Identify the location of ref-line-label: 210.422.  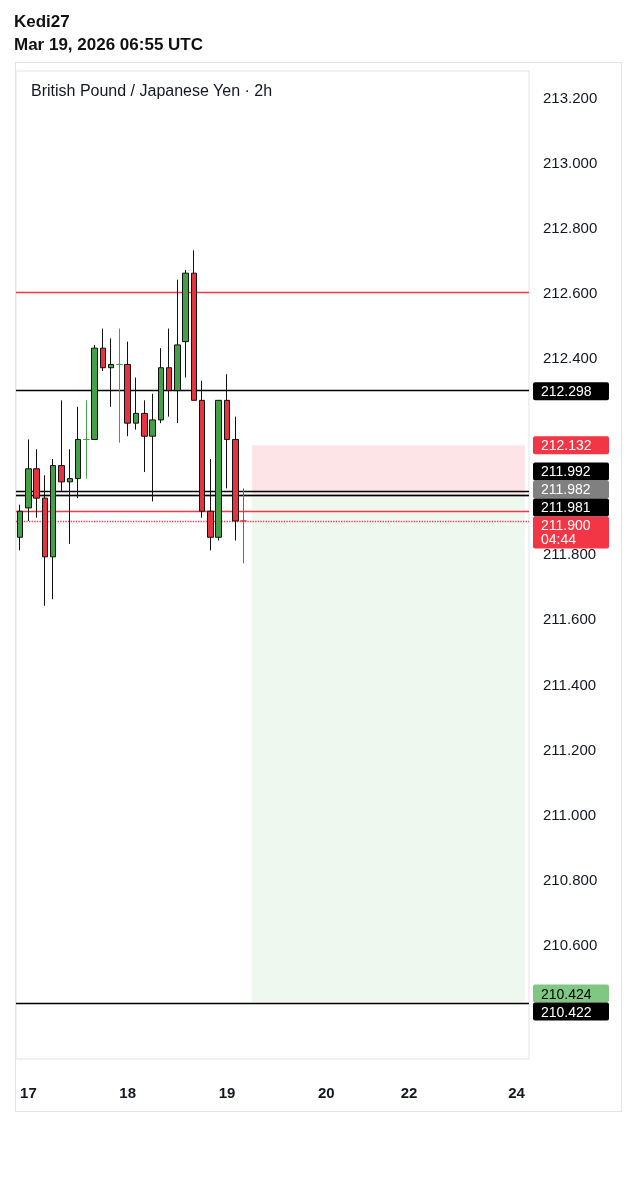
(566, 1011).